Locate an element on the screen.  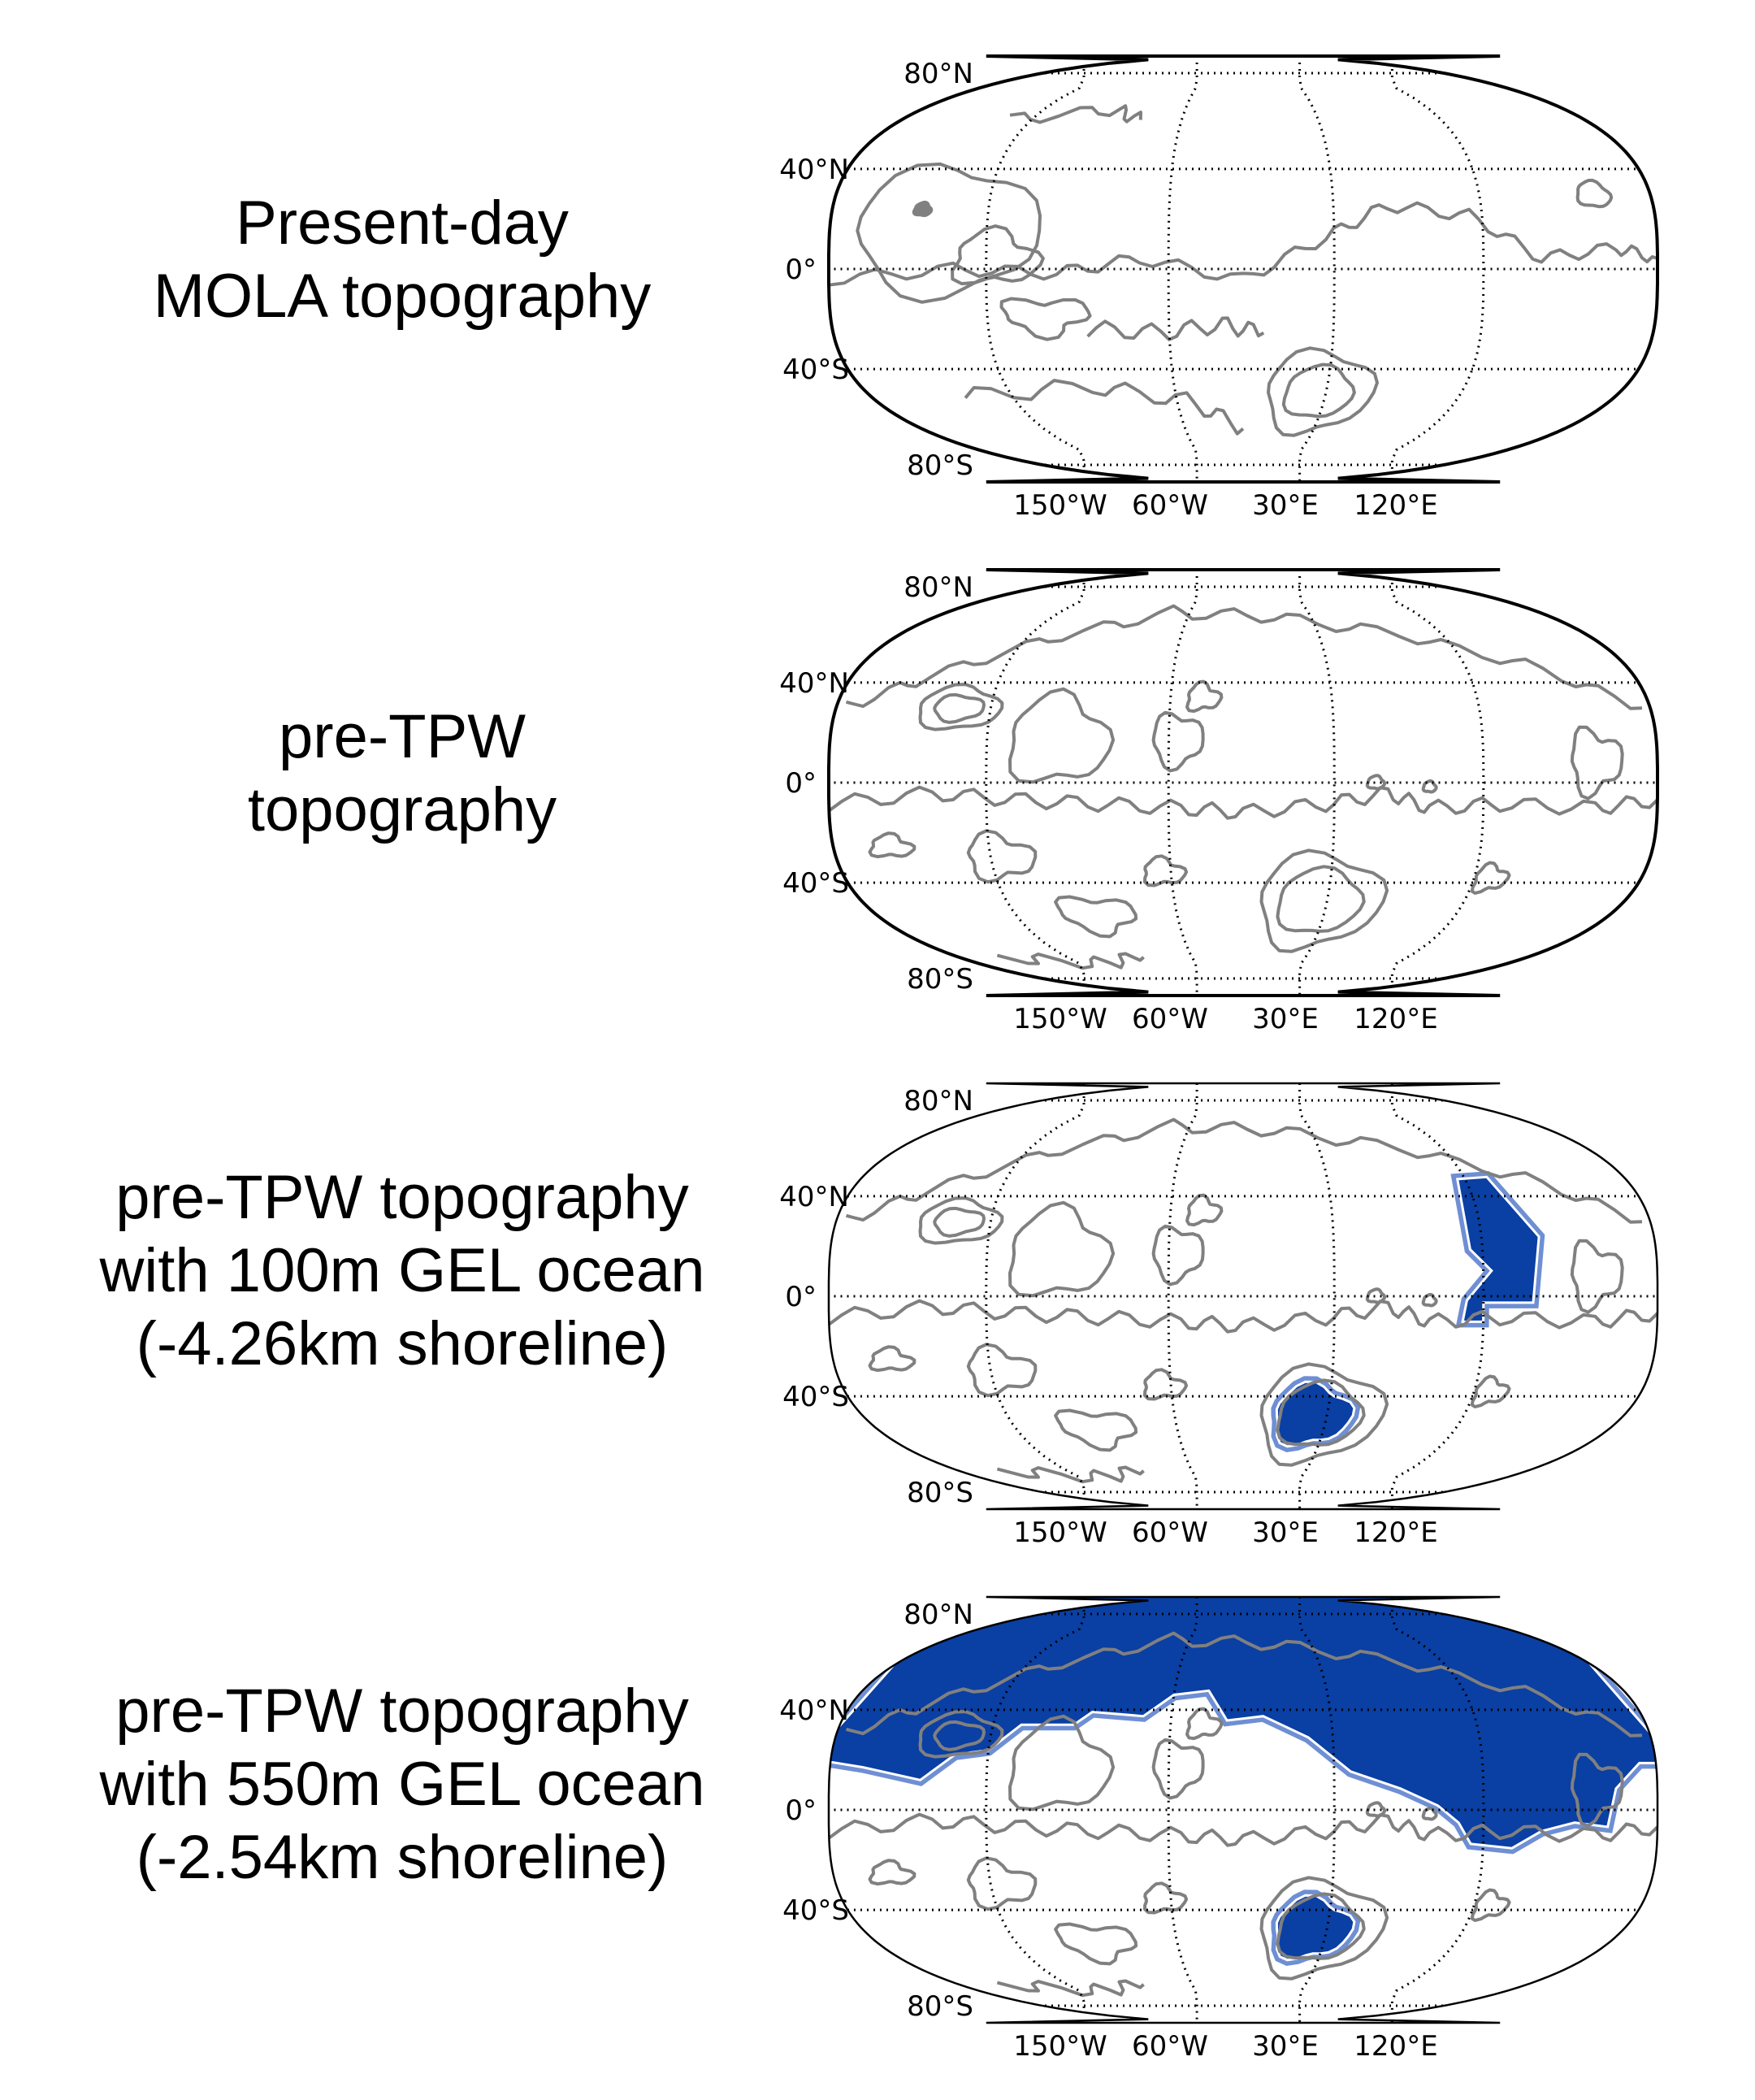
caption-line: topography is located at coordinates (402, 809).